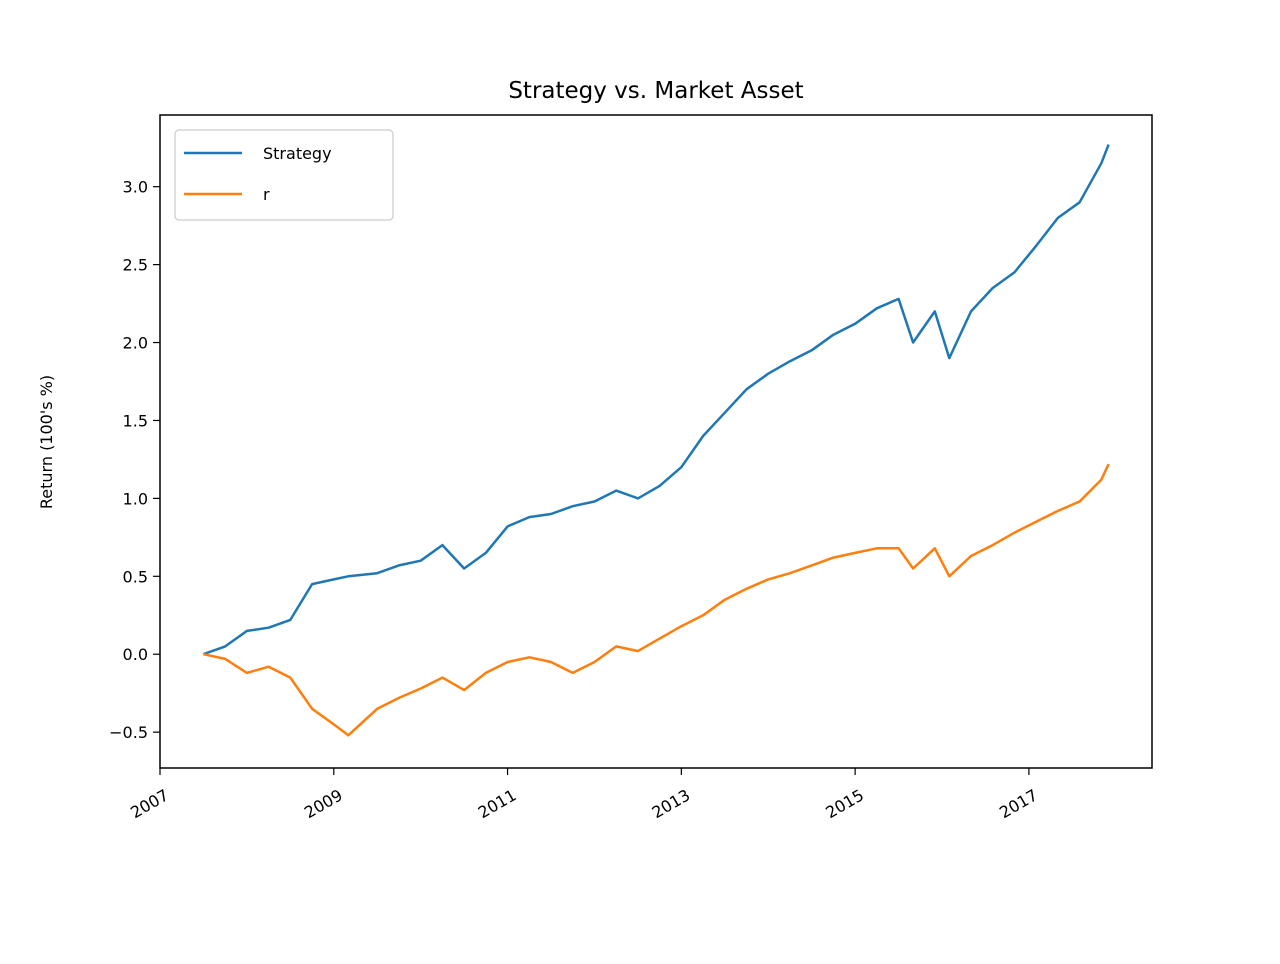 This screenshot has height=964, width=1280. What do you see at coordinates (135, 654) in the screenshot?
I see `y-tick-label: 0.0` at bounding box center [135, 654].